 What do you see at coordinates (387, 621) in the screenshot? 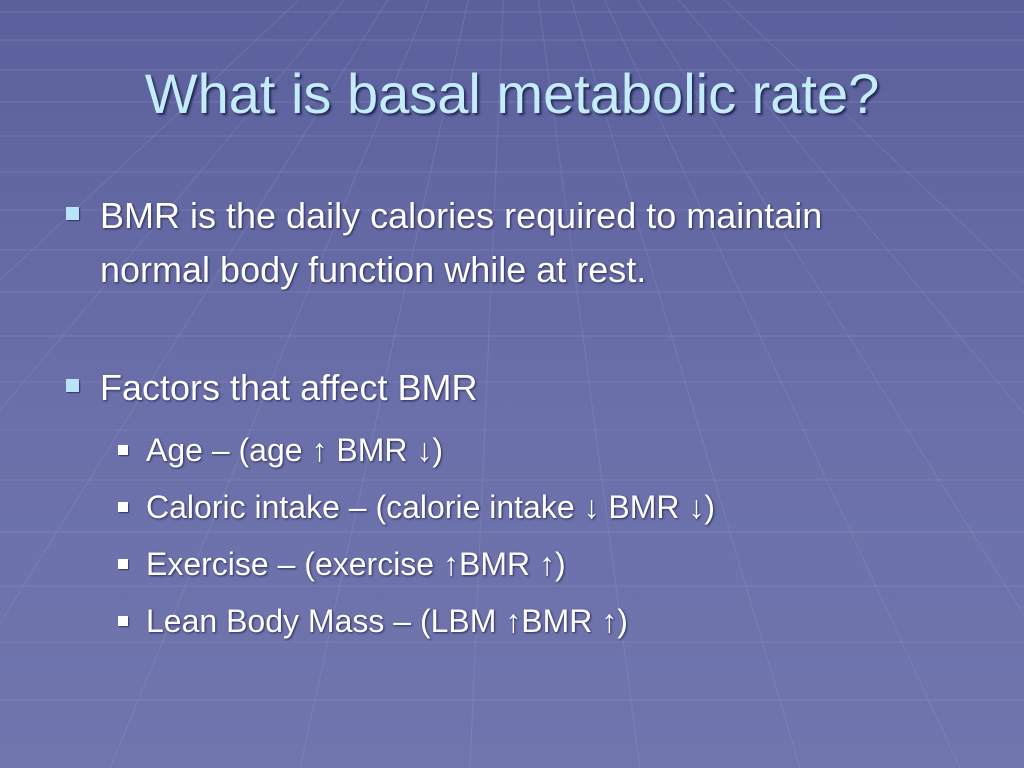
I see `subbullet-text: Lean Body Mass – (LBM ↑BMR ↑)` at bounding box center [387, 621].